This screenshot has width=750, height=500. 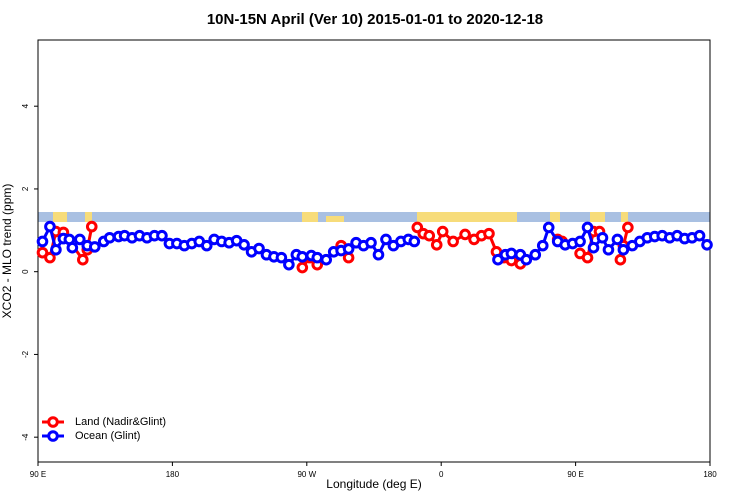 I want to click on y-tick-label: 0, so click(x=25, y=271).